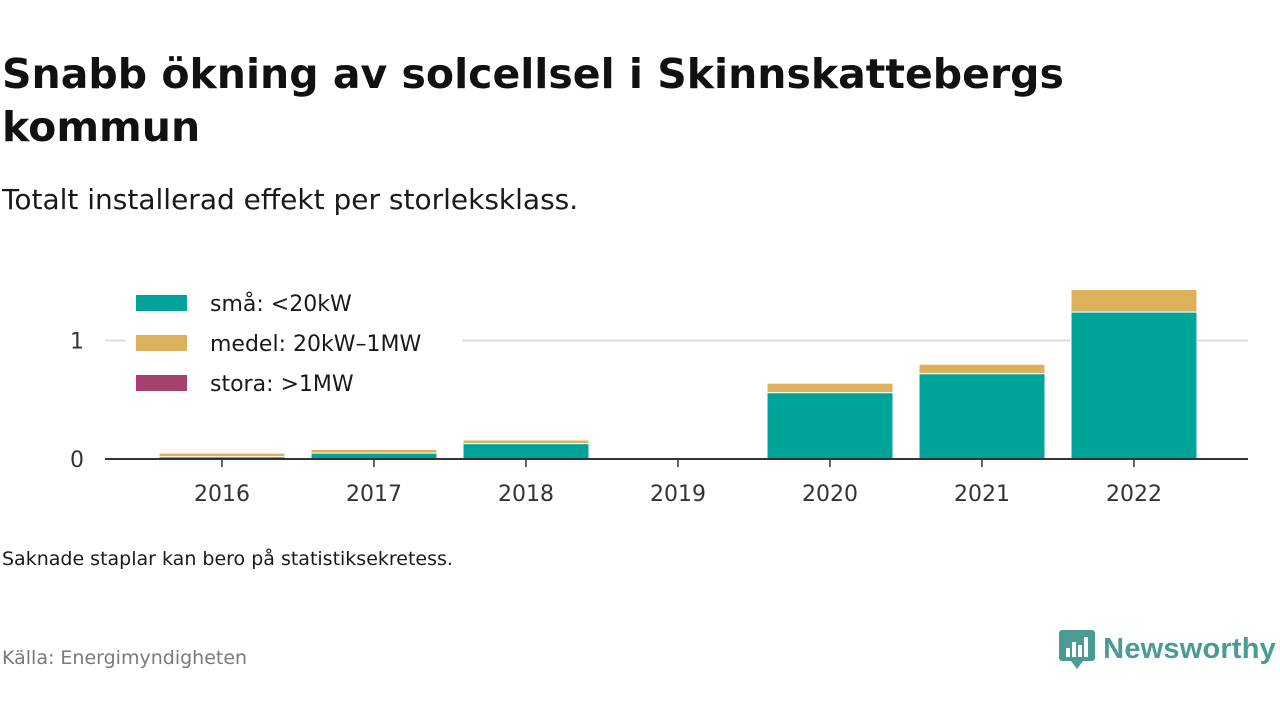 The height and width of the screenshot is (720, 1280). Describe the element at coordinates (1134, 494) in the screenshot. I see `x-tick-label-2022: 2022` at that location.